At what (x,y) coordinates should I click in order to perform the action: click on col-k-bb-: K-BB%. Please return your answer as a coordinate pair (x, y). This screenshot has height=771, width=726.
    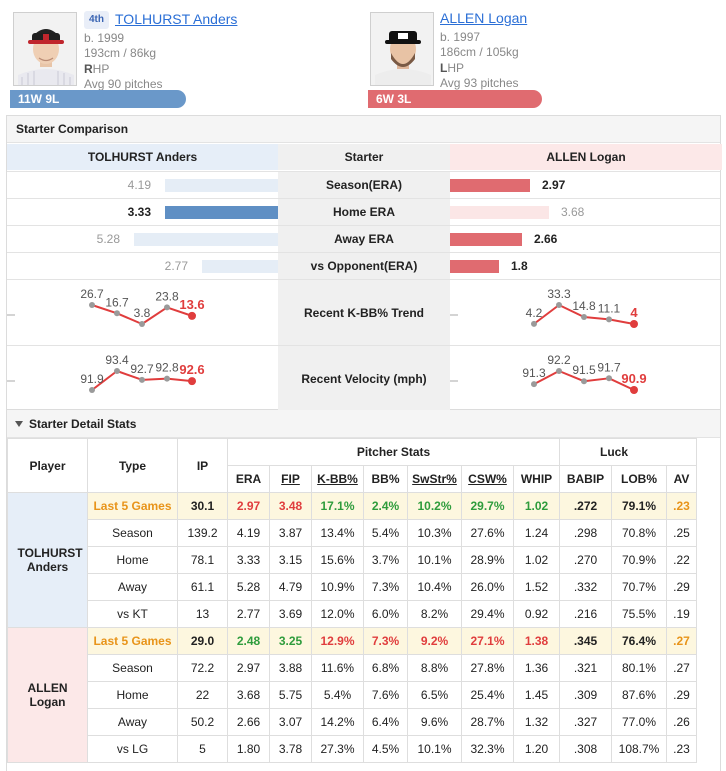
    Looking at the image, I should click on (337, 479).